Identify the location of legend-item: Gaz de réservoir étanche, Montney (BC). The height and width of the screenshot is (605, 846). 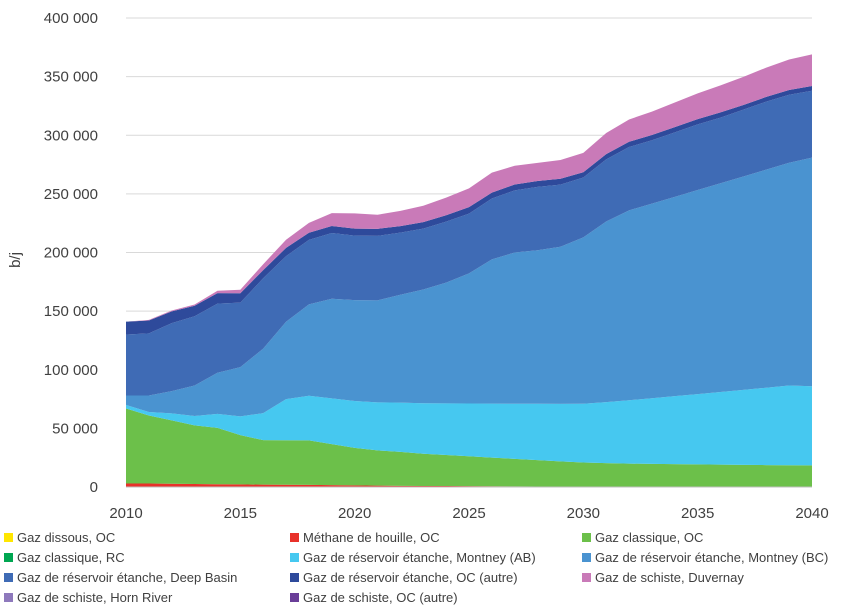
(705, 557).